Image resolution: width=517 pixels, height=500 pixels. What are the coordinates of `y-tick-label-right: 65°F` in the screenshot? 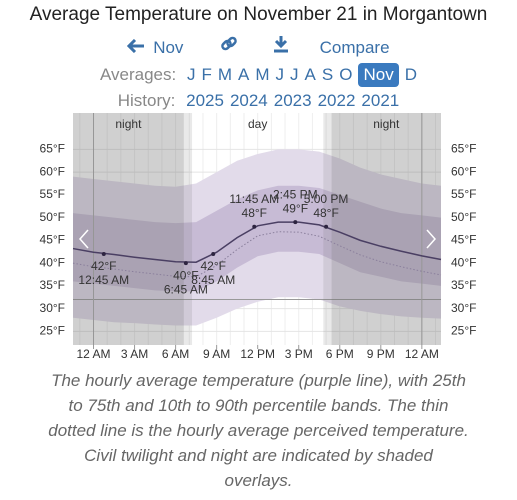 It's located at (463, 149).